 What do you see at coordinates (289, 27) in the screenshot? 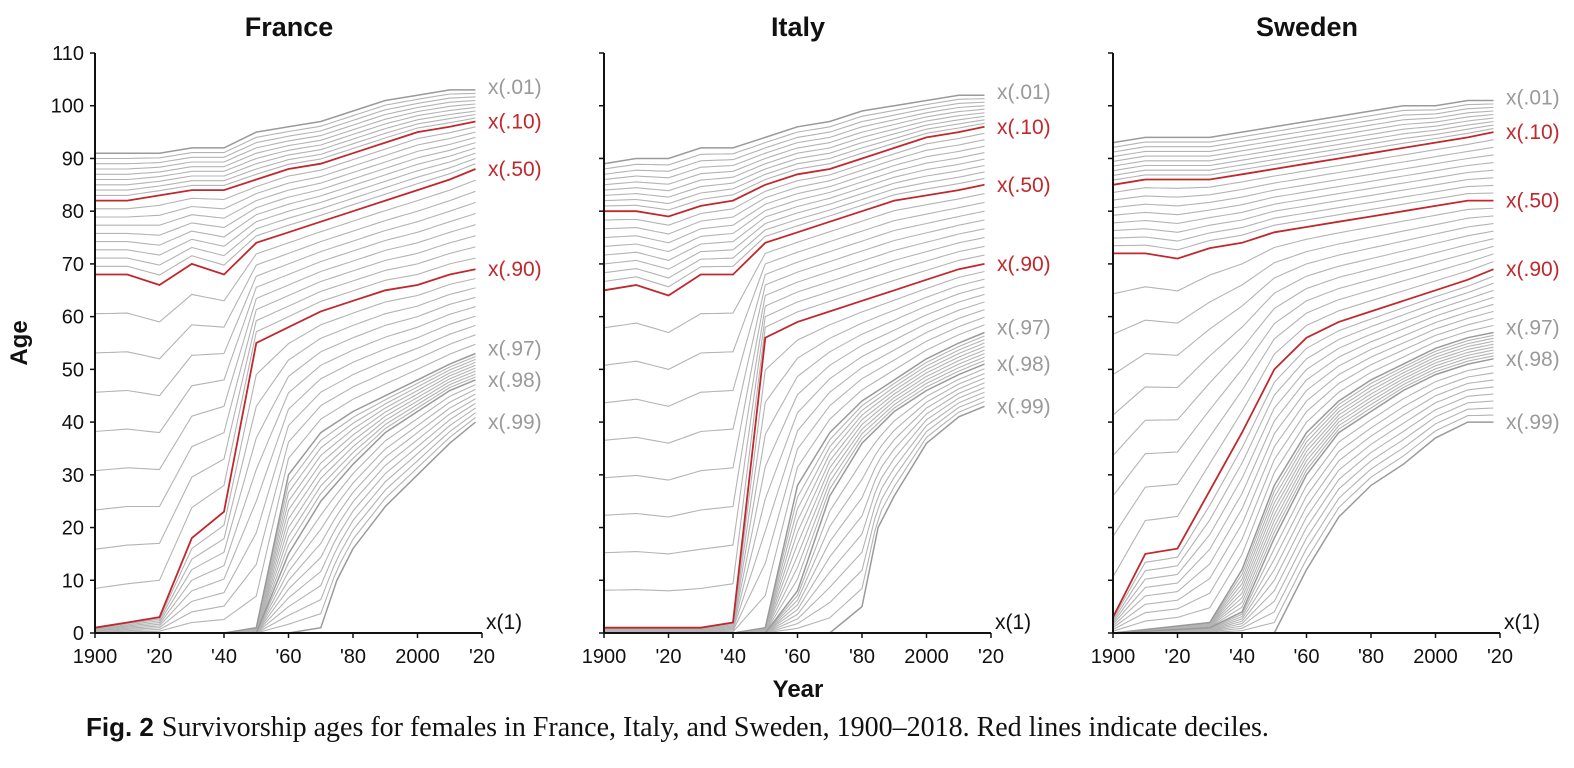
I see `panel-title: France` at bounding box center [289, 27].